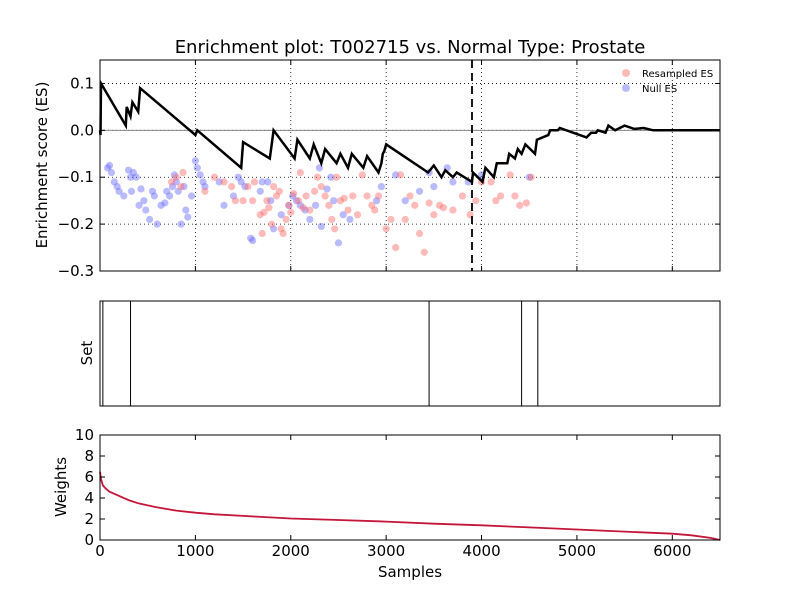 The image size is (800, 600). I want to click on x-tick-label: 4000, so click(481, 551).